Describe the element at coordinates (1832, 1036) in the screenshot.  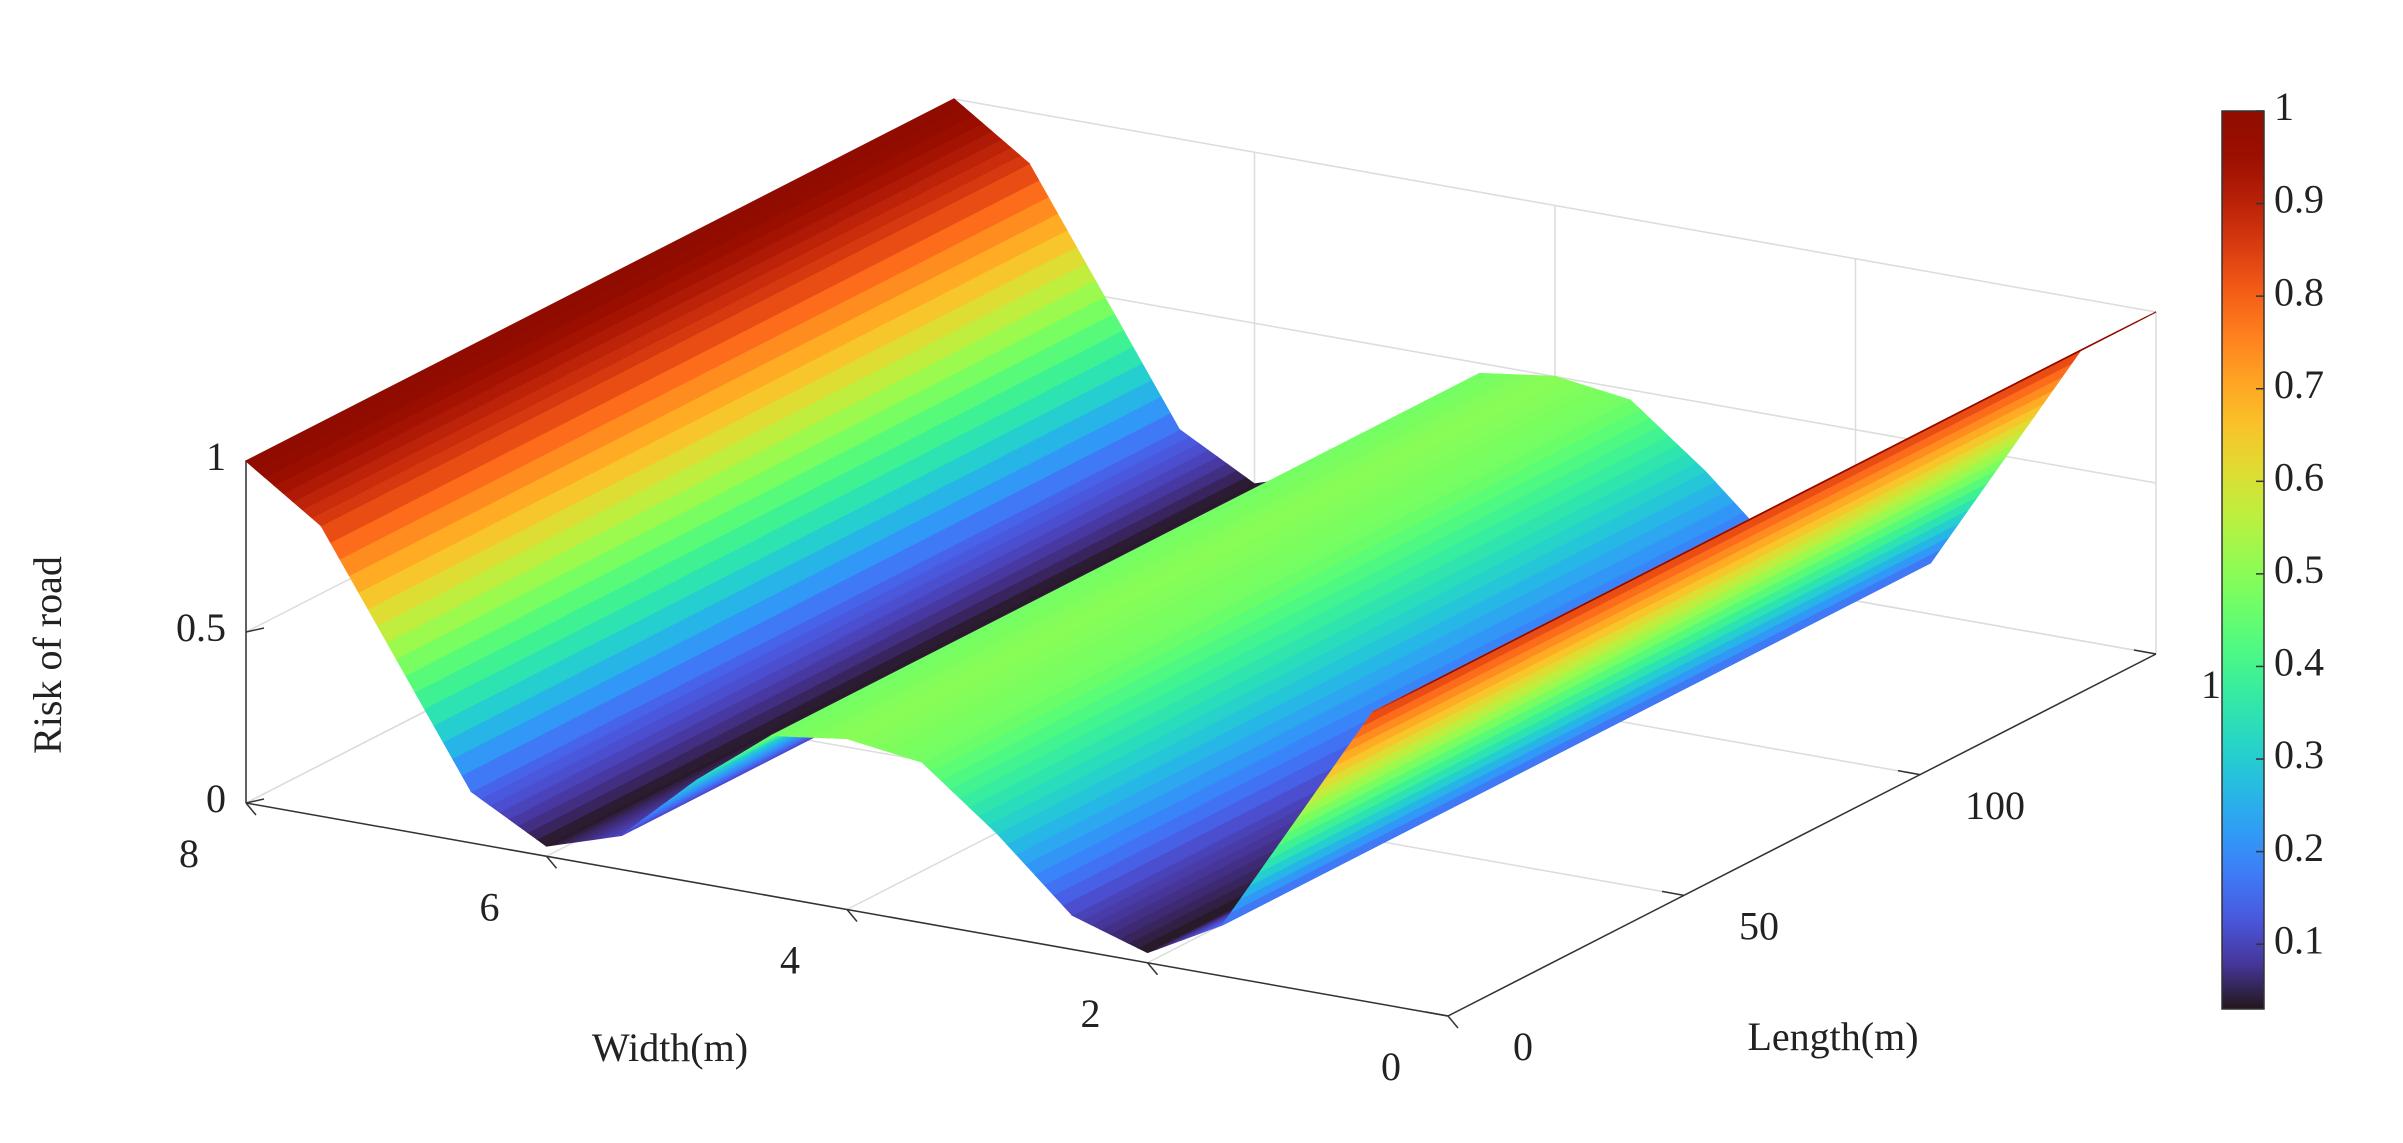
I see `y-axis-label: Length(m)` at that location.